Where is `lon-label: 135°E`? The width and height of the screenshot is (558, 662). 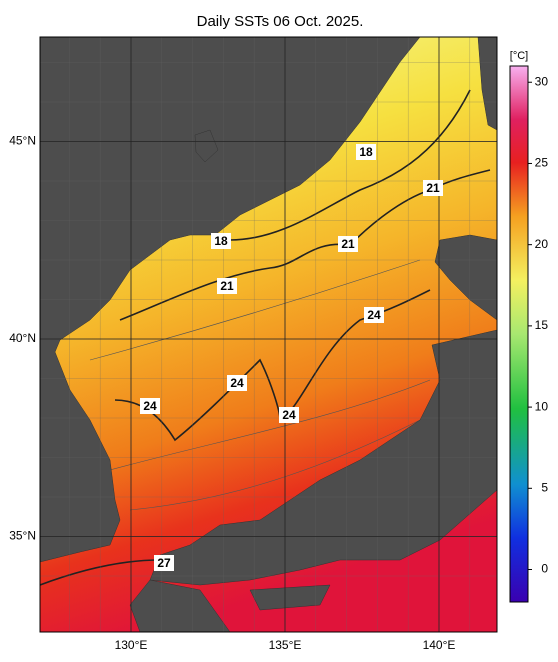 lon-label: 135°E is located at coordinates (285, 645).